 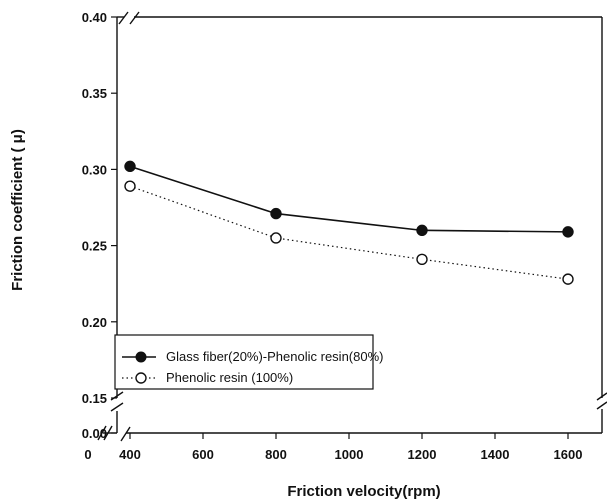 What do you see at coordinates (94, 169) in the screenshot?
I see `y-tick-label: 0.30` at bounding box center [94, 169].